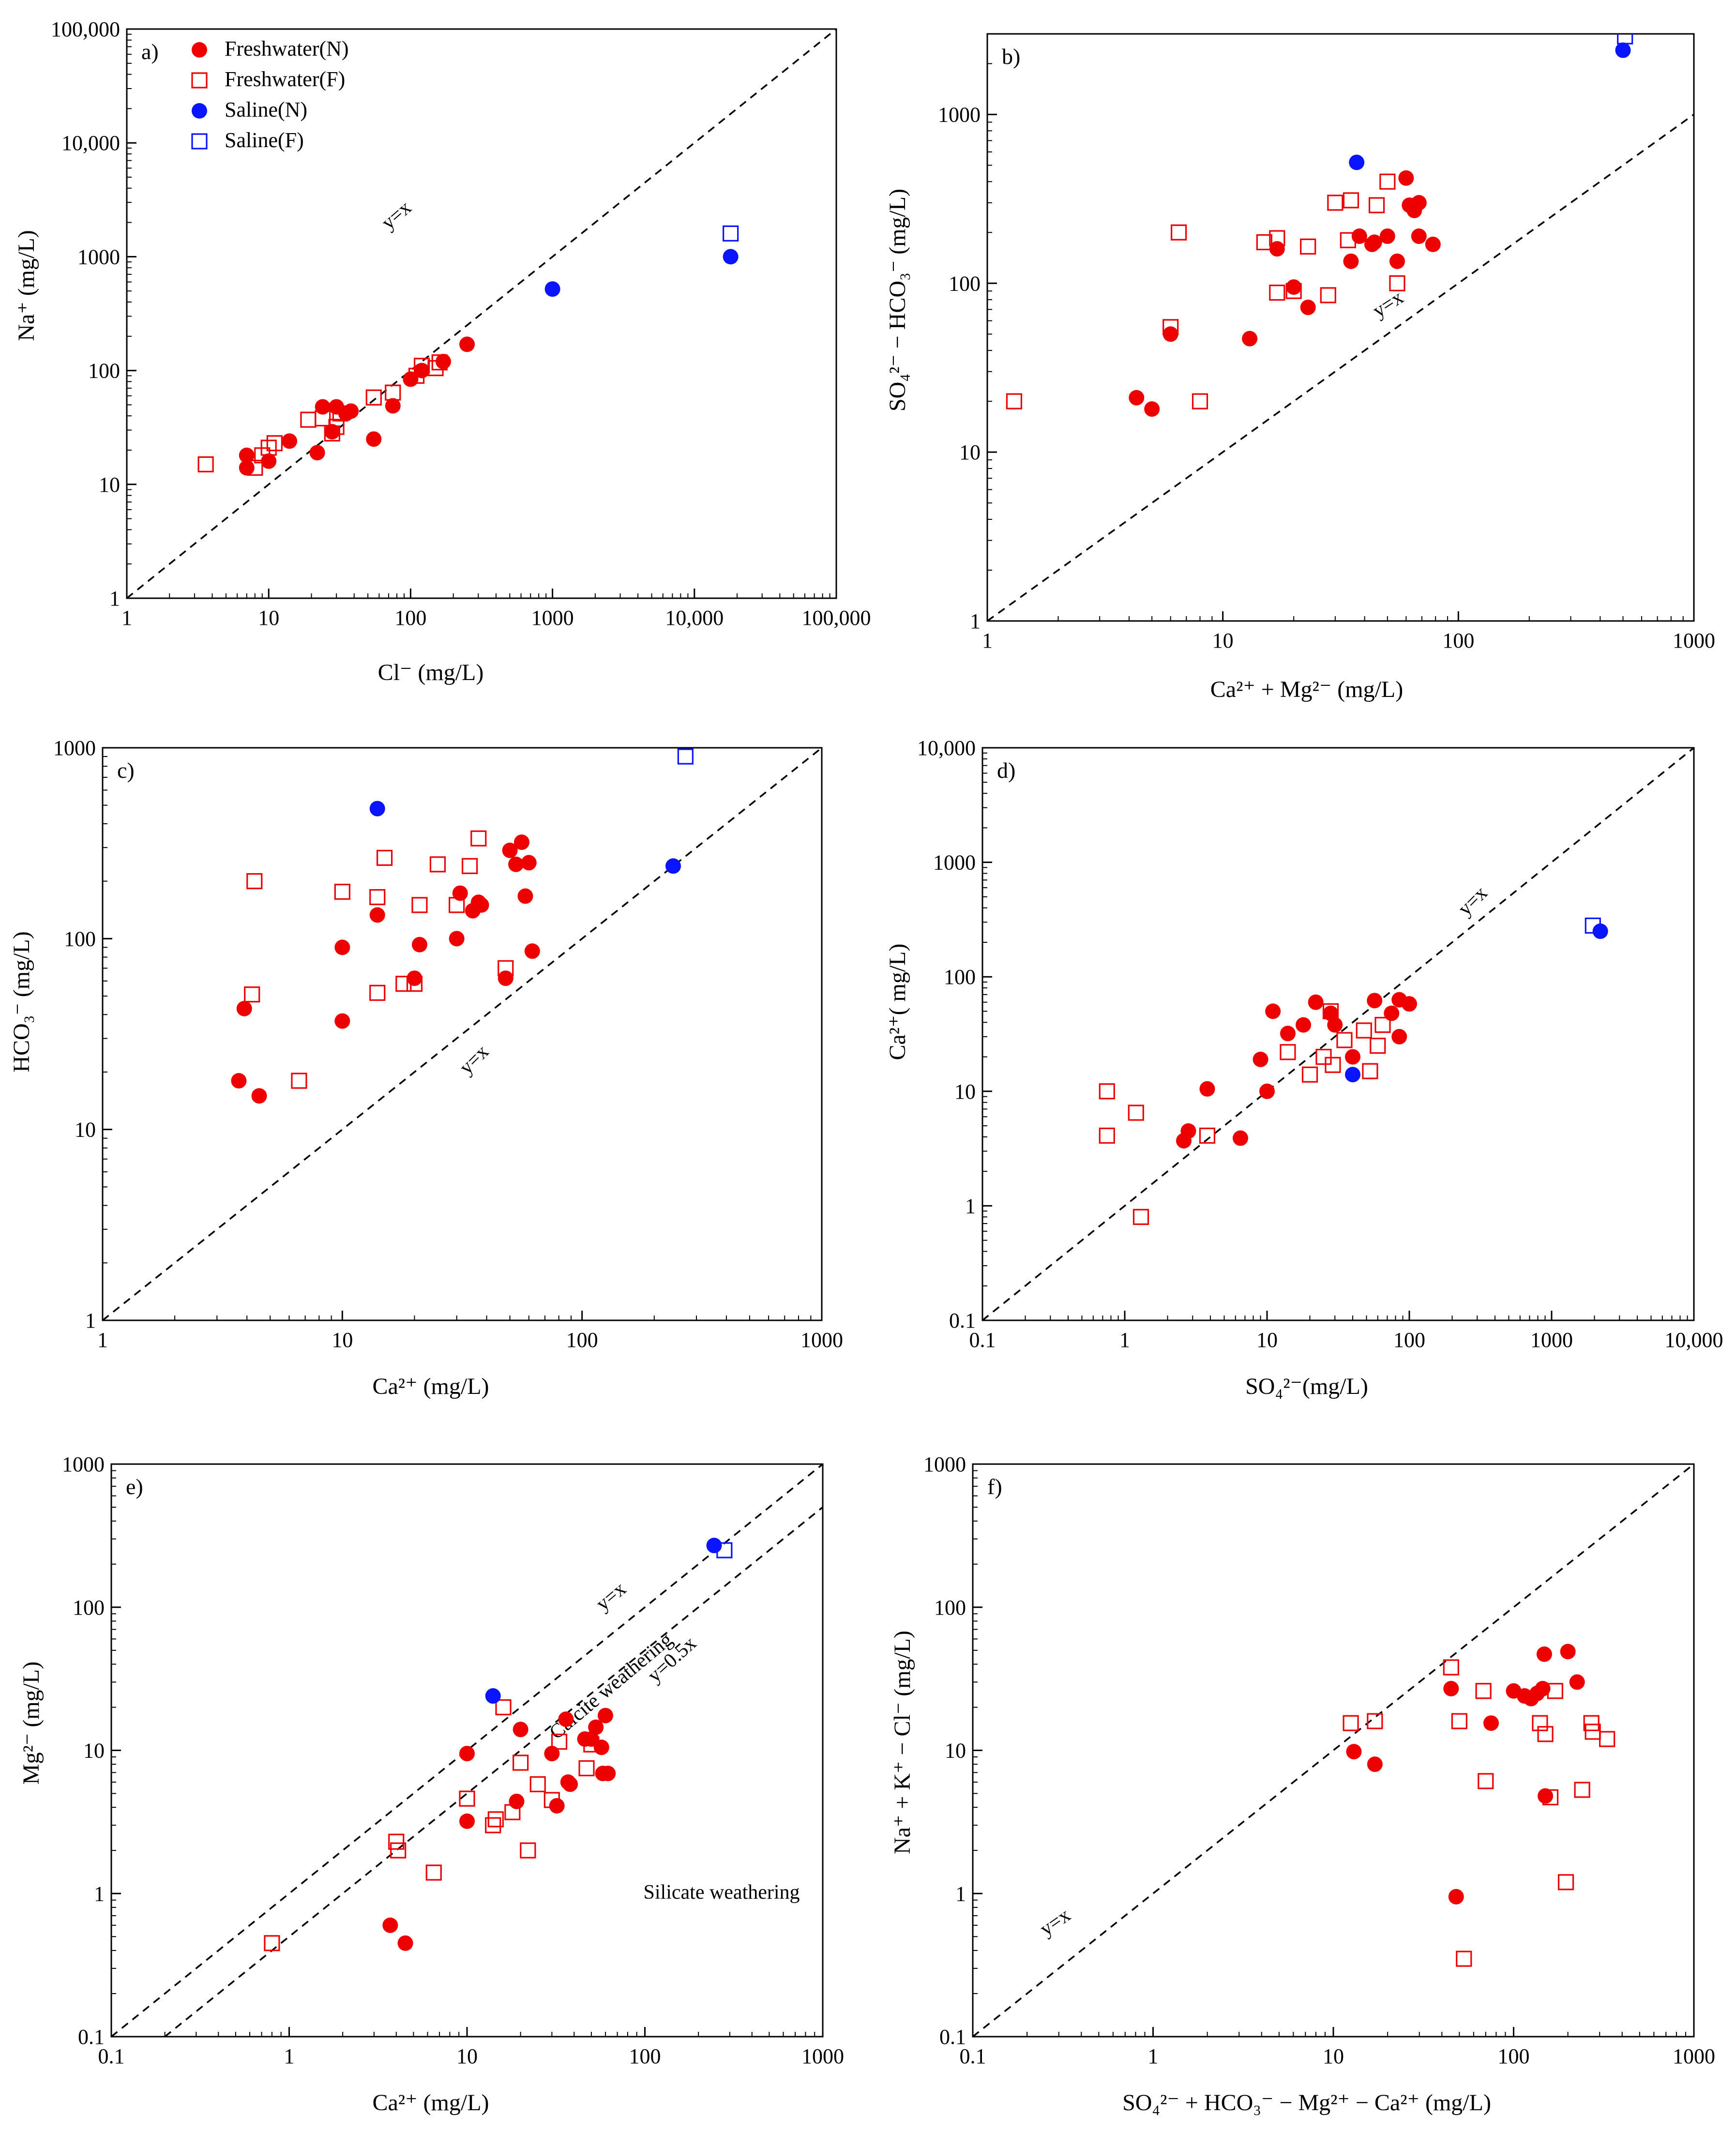 Image resolution: width=1736 pixels, height=2132 pixels. Describe the element at coordinates (430, 2103) in the screenshot. I see `x-axis-label: Ca²⁺ (mg/L)` at that location.